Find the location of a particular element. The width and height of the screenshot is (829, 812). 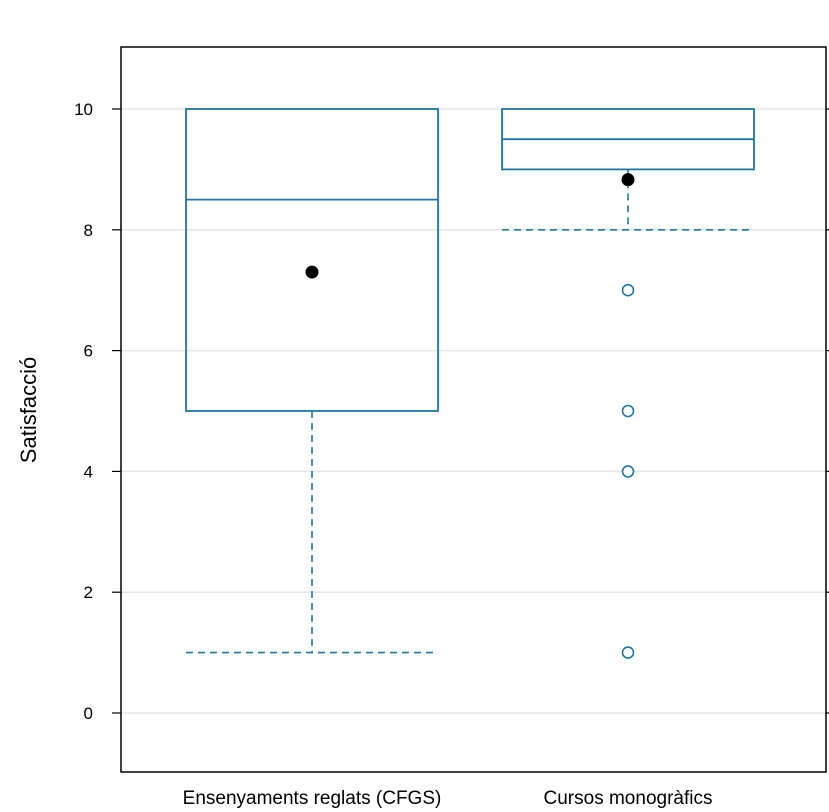

y-tick-label: 8 is located at coordinates (88, 230).